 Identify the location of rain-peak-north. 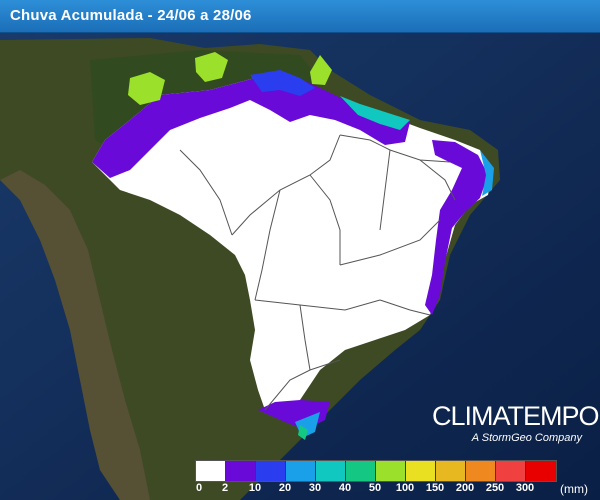
(211, 67).